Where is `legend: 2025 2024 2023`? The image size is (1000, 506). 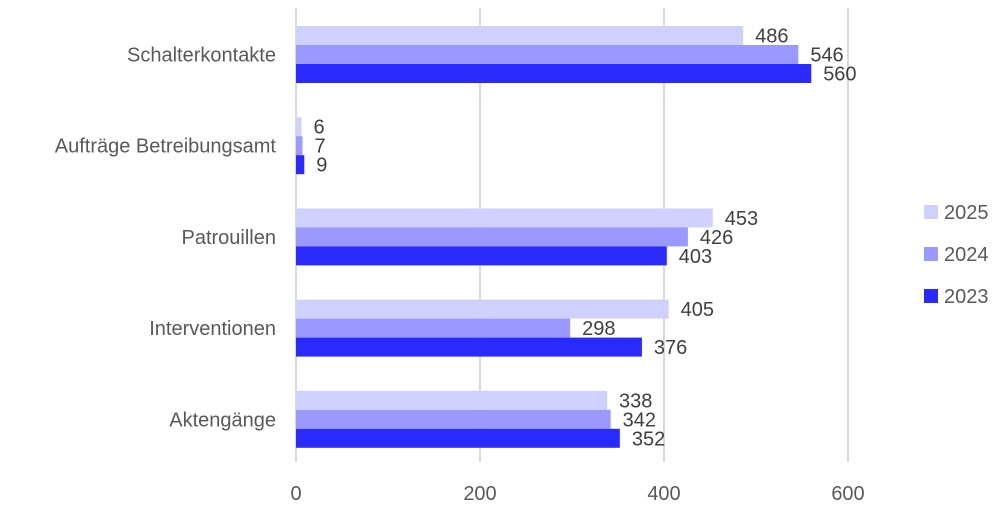 legend: 2025 2024 2023 is located at coordinates (956, 255).